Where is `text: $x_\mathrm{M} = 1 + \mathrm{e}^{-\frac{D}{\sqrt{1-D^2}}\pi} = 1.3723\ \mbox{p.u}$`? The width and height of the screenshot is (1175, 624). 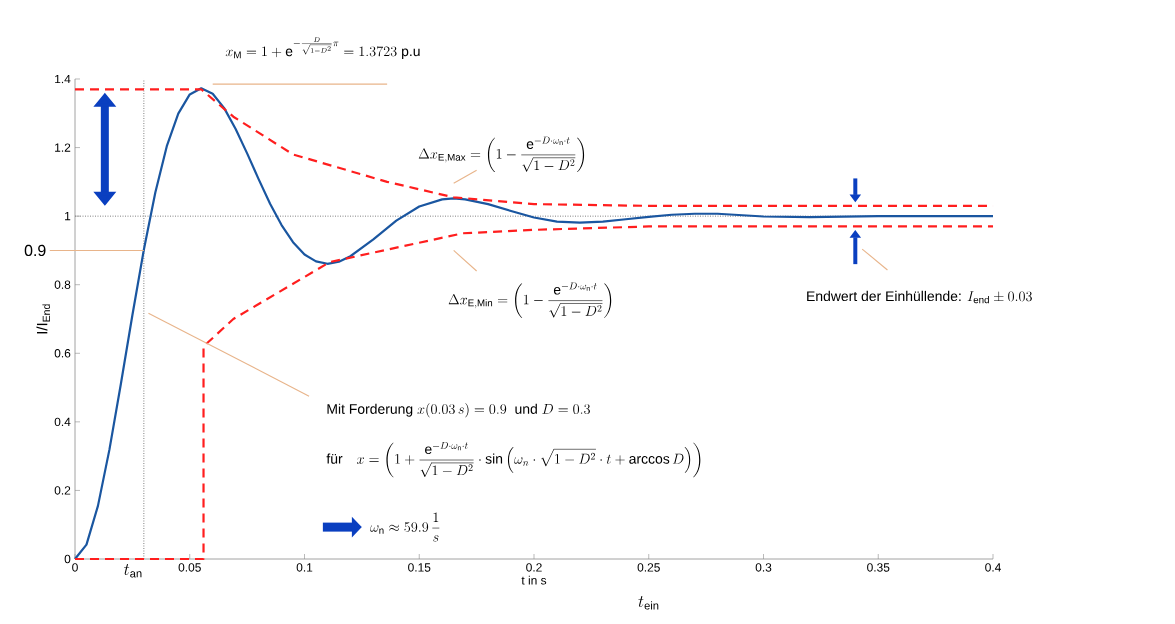
text: $x_\mathrm{M} = 1 + \mathrm{e}^{-\frac{D}{\sqrt{1-D^2}}\pi} = 1.3723\ \mbox{p.u}$ is located at coordinates (322, 48).